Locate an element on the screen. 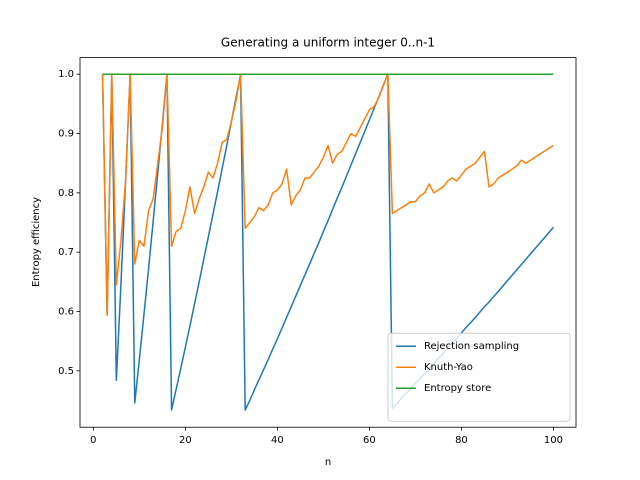 This screenshot has width=640, height=480. x-tick-label: 0 is located at coordinates (93, 440).